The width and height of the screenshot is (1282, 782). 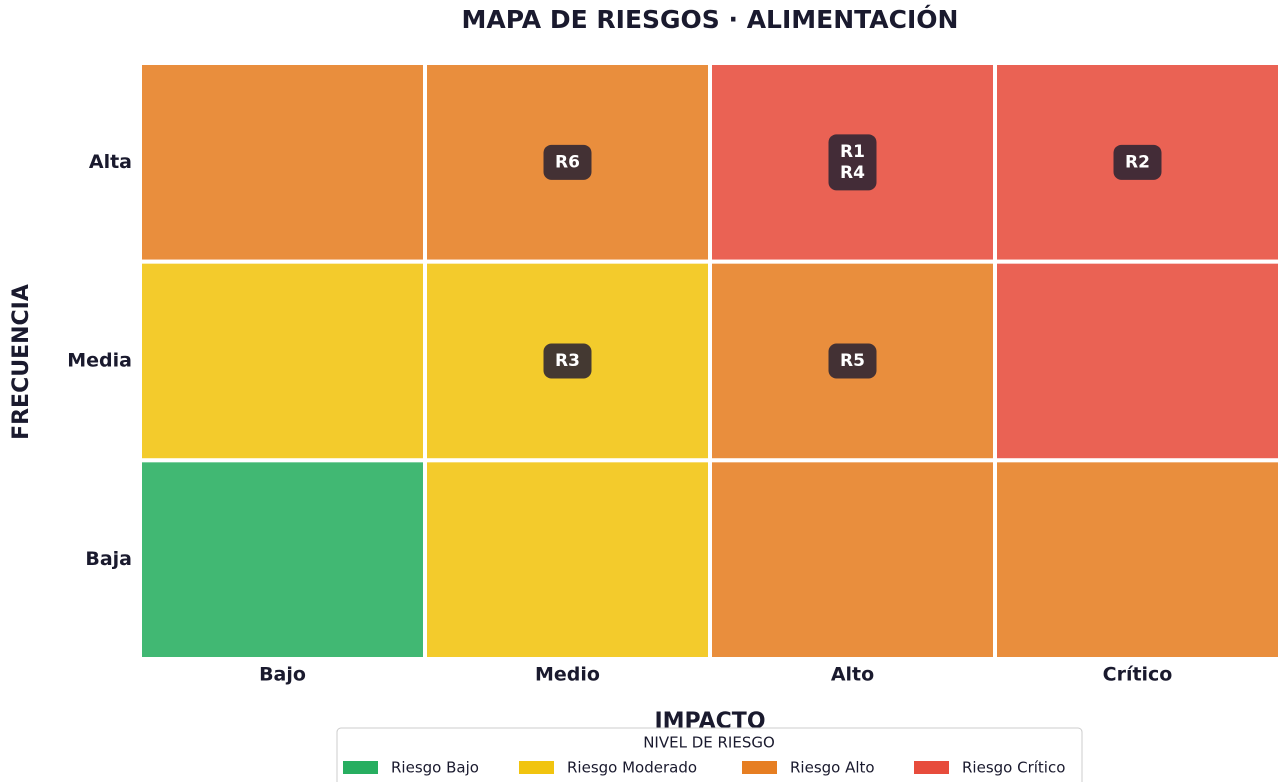 I want to click on chart-title: MAPA DE RIESGOS · ALIMENTACIÓN, so click(x=710, y=19).